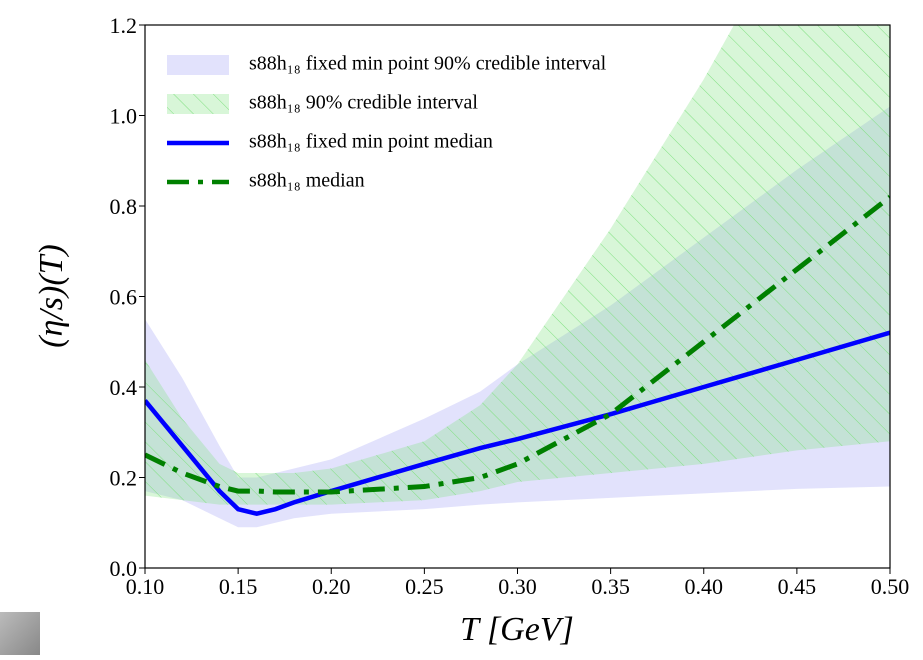 The image size is (923, 660). I want to click on y-tick-label: 0.6, so click(124, 297).